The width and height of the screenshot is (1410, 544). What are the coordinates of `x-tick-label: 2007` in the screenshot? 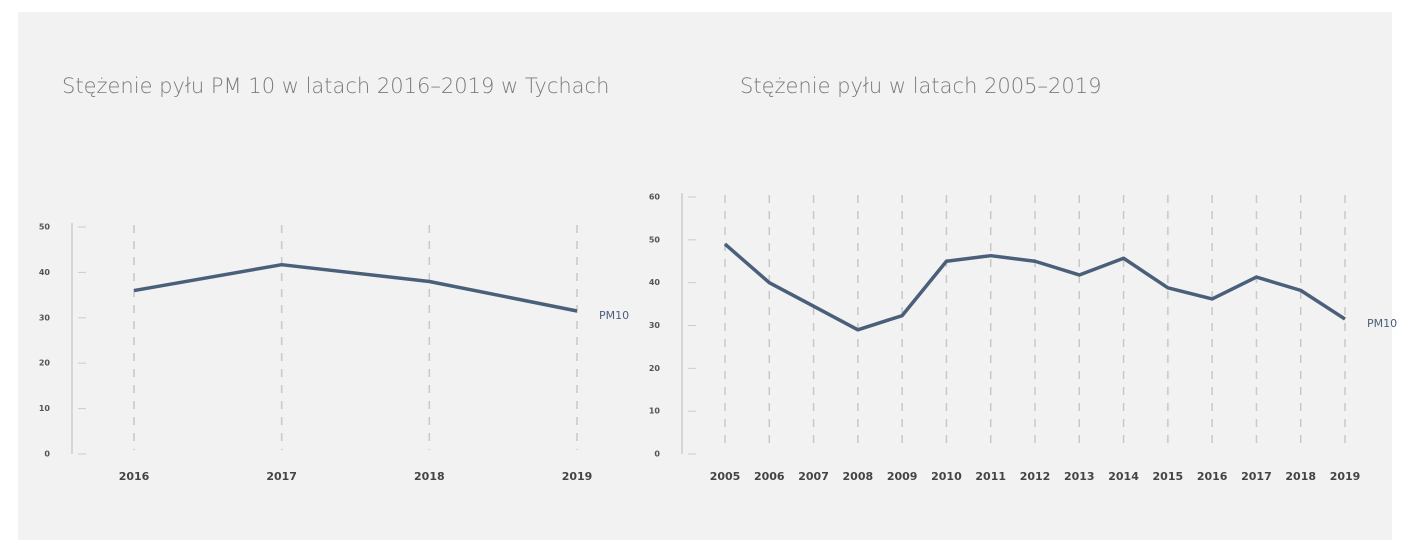 It's located at (813, 476).